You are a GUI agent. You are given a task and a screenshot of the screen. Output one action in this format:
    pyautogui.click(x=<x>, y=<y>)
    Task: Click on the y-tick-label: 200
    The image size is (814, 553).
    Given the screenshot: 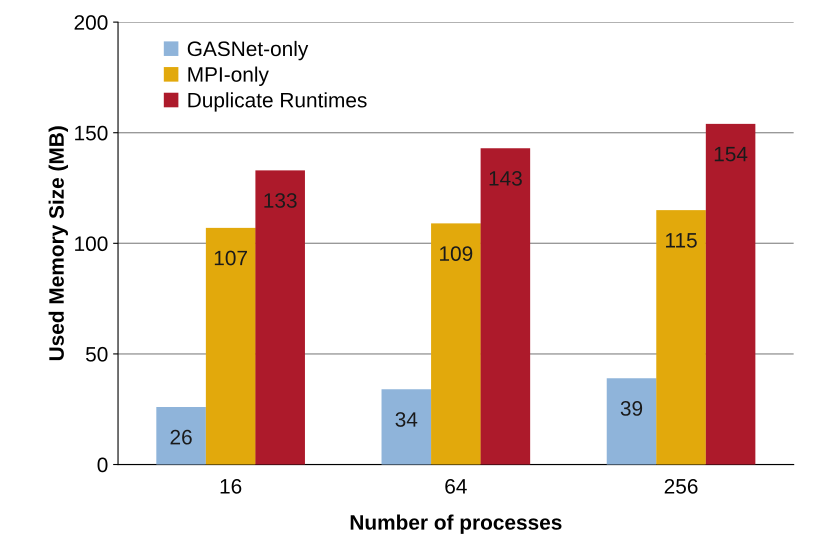 What is the action you would take?
    pyautogui.click(x=91, y=22)
    